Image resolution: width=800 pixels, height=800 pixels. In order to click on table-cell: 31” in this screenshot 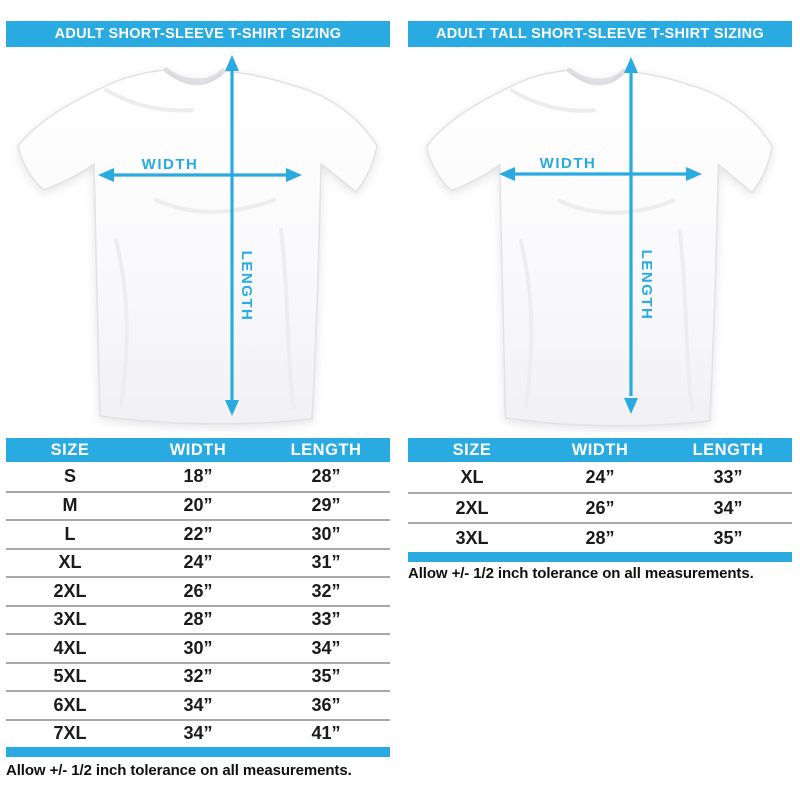, I will do `click(326, 562)`.